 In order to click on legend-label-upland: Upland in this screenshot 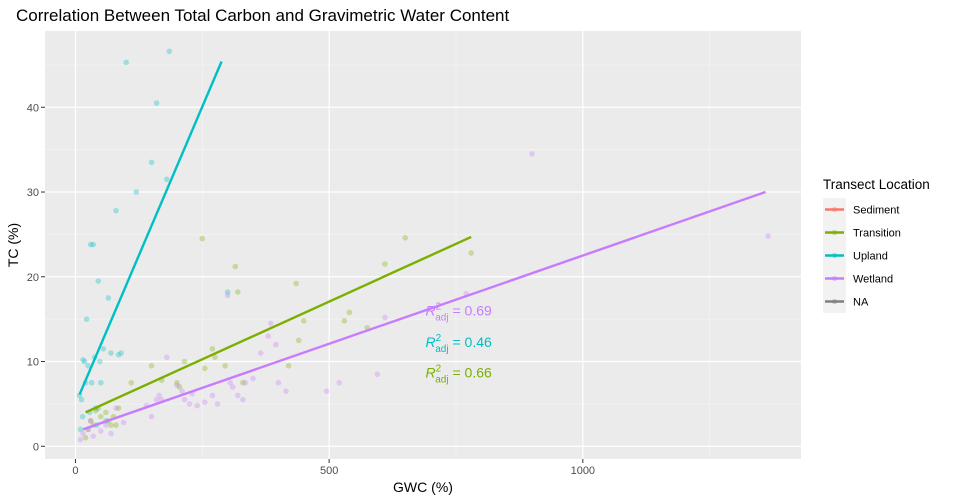, I will do `click(870, 257)`.